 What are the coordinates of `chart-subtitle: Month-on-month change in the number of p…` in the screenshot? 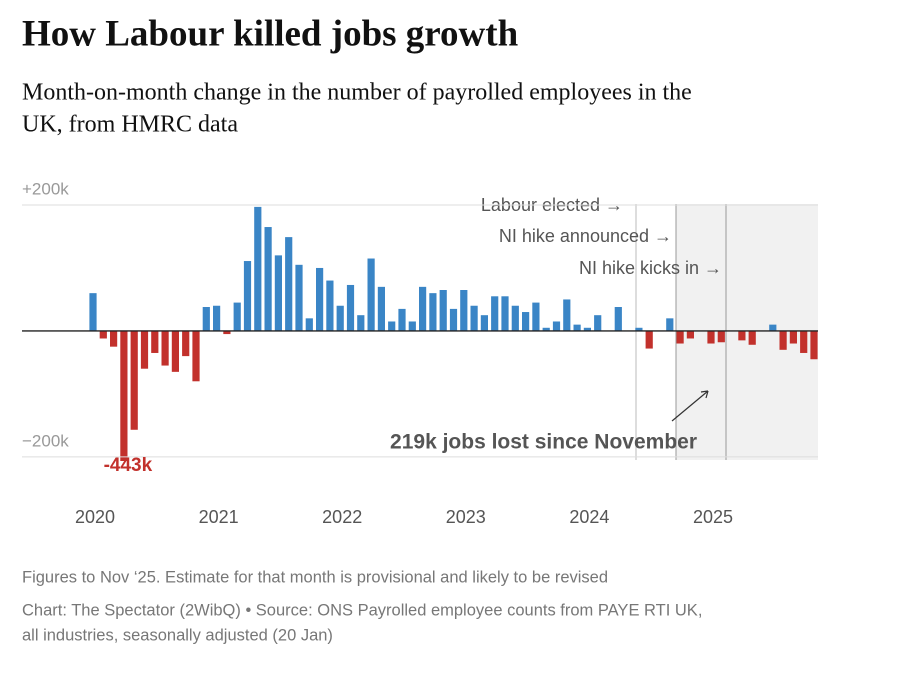 It's located at (357, 93).